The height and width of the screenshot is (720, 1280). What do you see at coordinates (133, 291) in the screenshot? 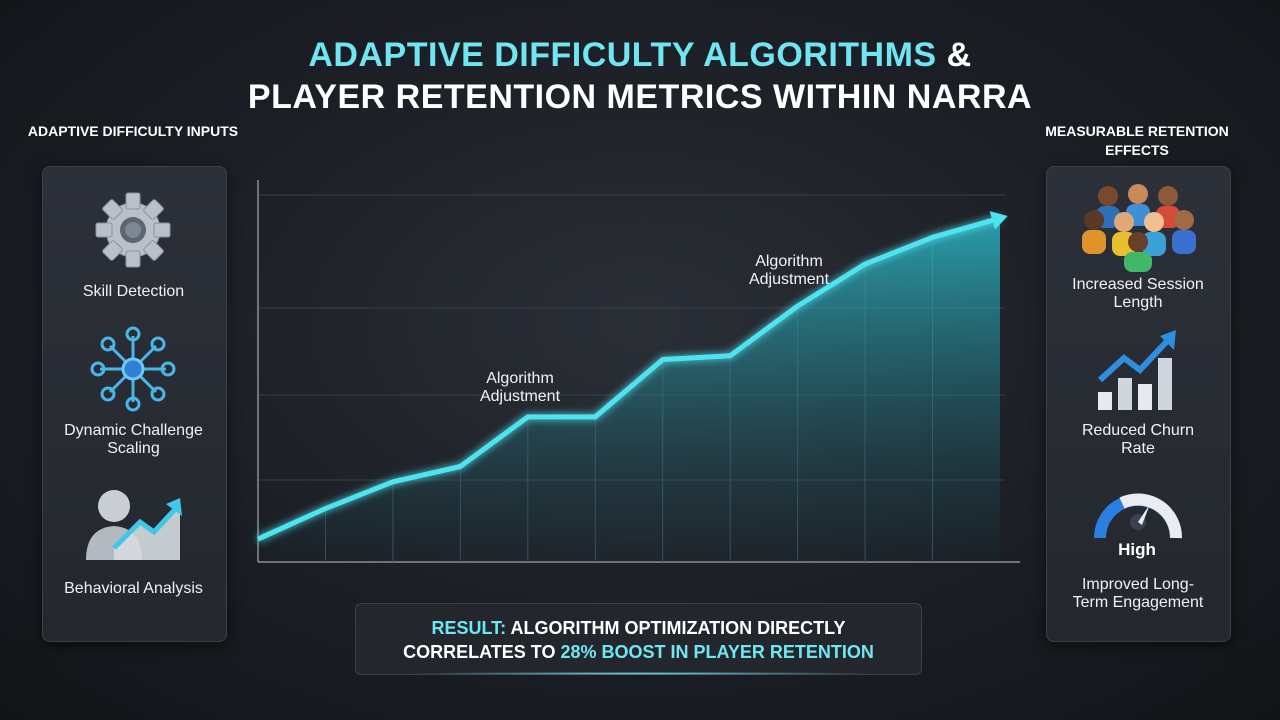
I see `item-label: Skill Detection` at bounding box center [133, 291].